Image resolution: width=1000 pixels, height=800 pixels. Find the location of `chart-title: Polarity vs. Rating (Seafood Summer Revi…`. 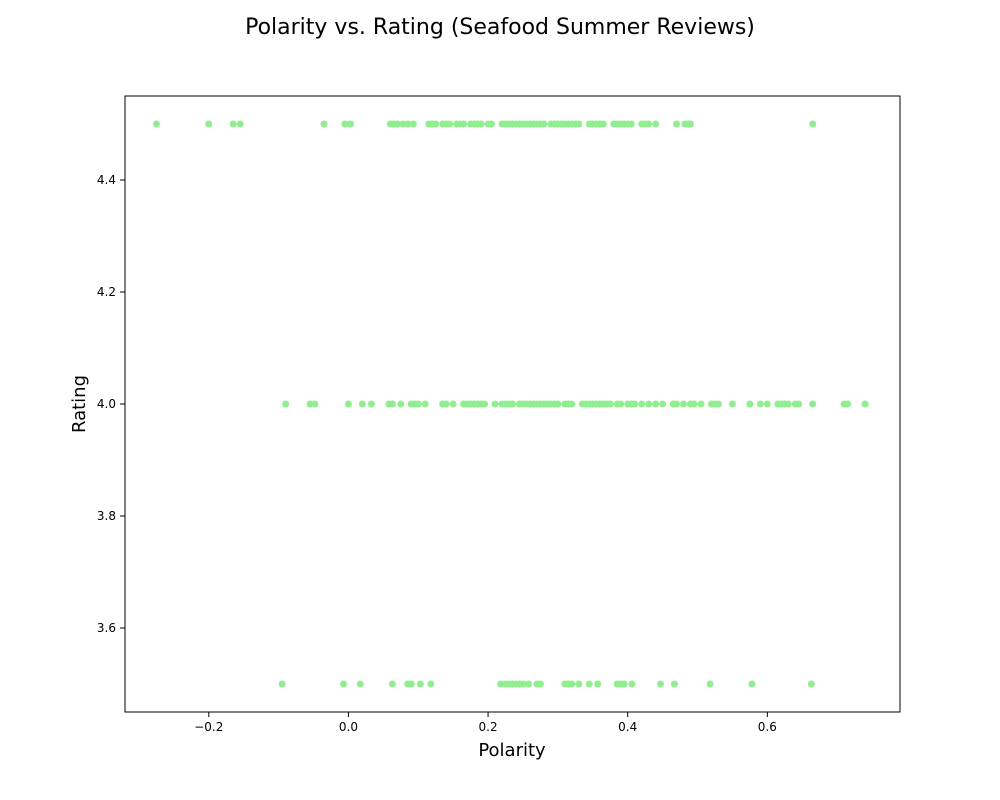

chart-title: Polarity vs. Rating (Seafood Summer Revi… is located at coordinates (500, 27).